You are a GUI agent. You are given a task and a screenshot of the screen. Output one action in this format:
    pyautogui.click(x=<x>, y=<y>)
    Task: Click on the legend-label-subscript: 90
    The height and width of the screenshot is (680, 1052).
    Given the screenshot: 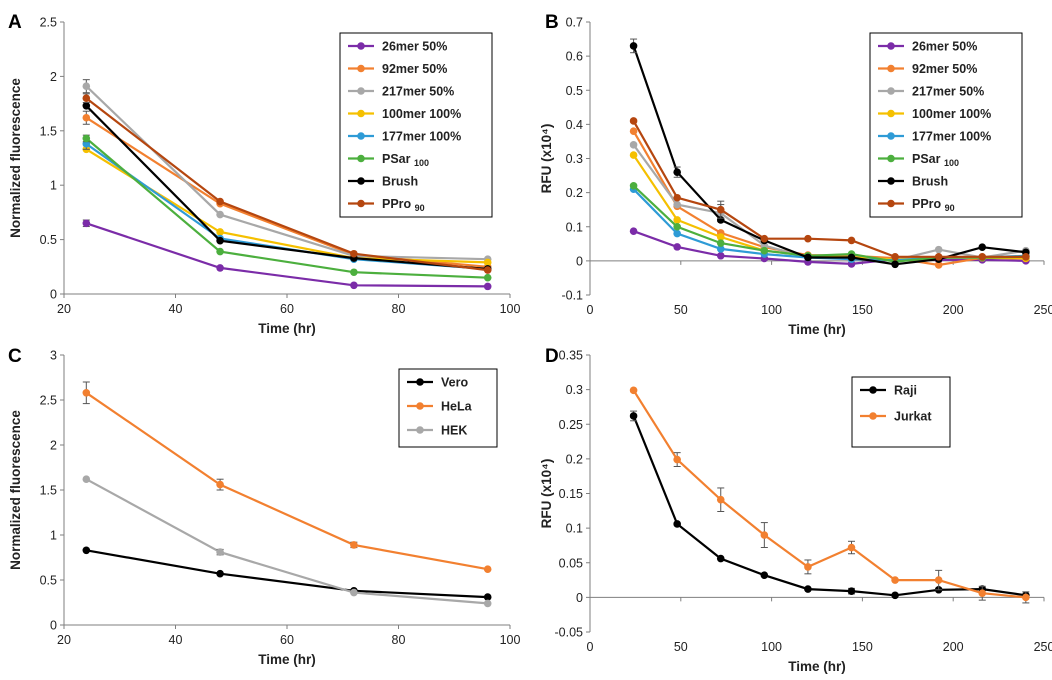 What is the action you would take?
    pyautogui.click(x=950, y=208)
    